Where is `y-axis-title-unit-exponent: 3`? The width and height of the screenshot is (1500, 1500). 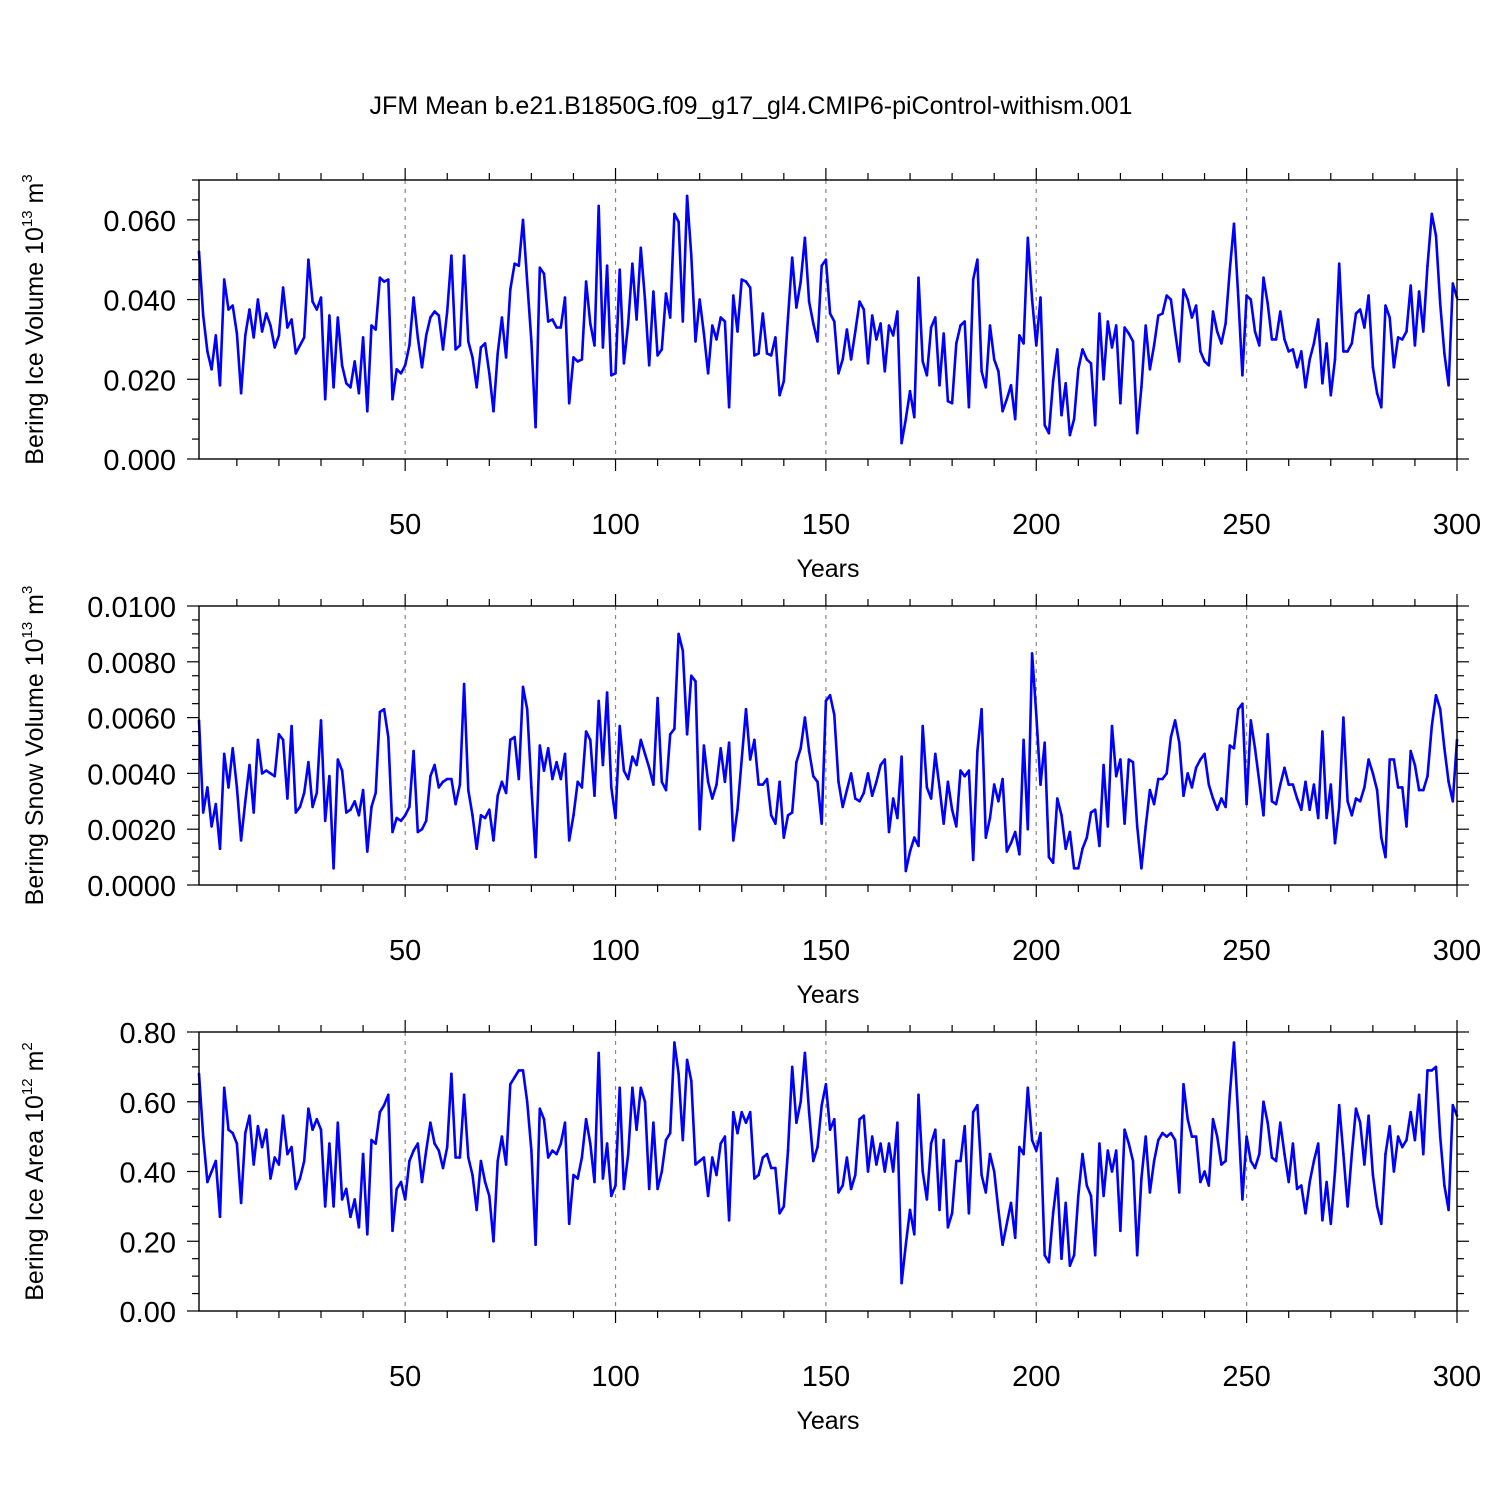
y-axis-title-unit-exponent: 3 is located at coordinates (27, 178).